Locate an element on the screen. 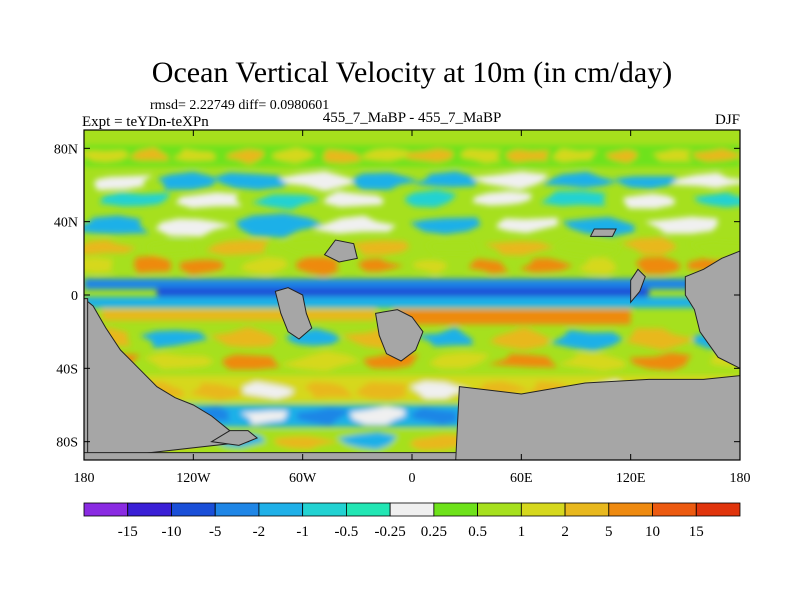 The height and width of the screenshot is (600, 800). colorbar-label: -1 is located at coordinates (302, 532).